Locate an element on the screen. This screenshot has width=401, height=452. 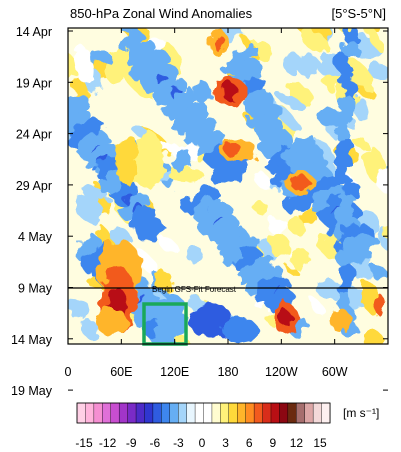
colorbar-tick-label: -3 is located at coordinates (178, 443).